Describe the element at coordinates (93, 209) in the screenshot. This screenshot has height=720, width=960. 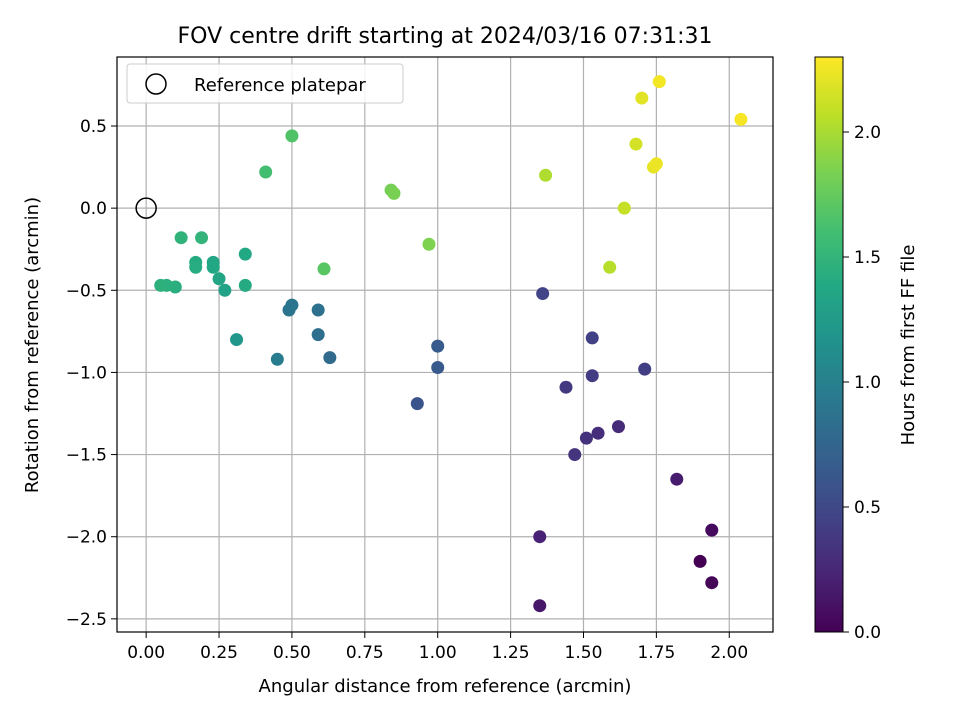
I see `y-tick-label: 0.0` at that location.